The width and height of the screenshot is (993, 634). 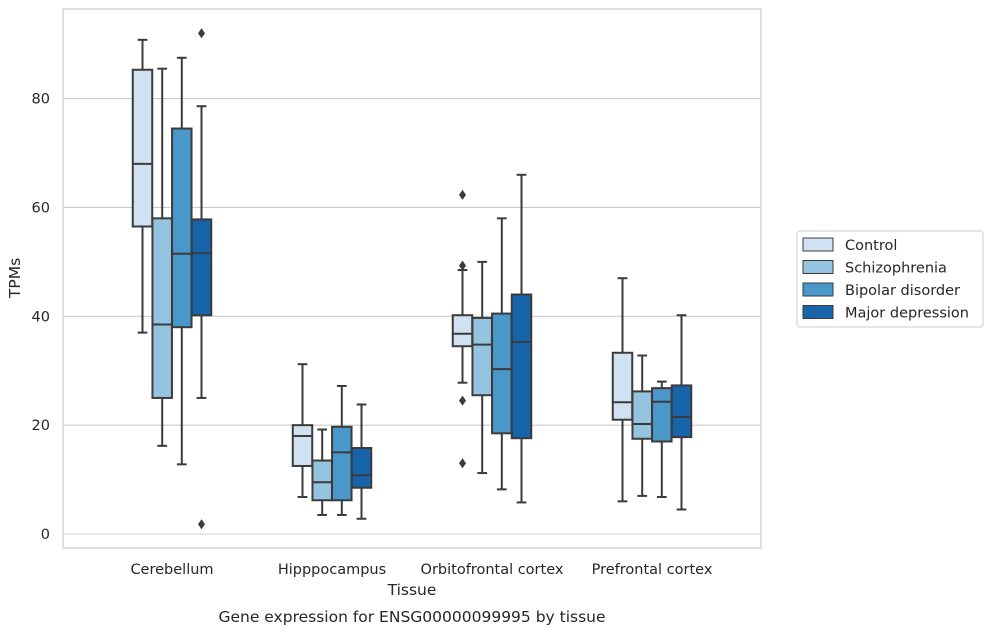 I want to click on legend-label: Bipolar disorder, so click(x=902, y=291).